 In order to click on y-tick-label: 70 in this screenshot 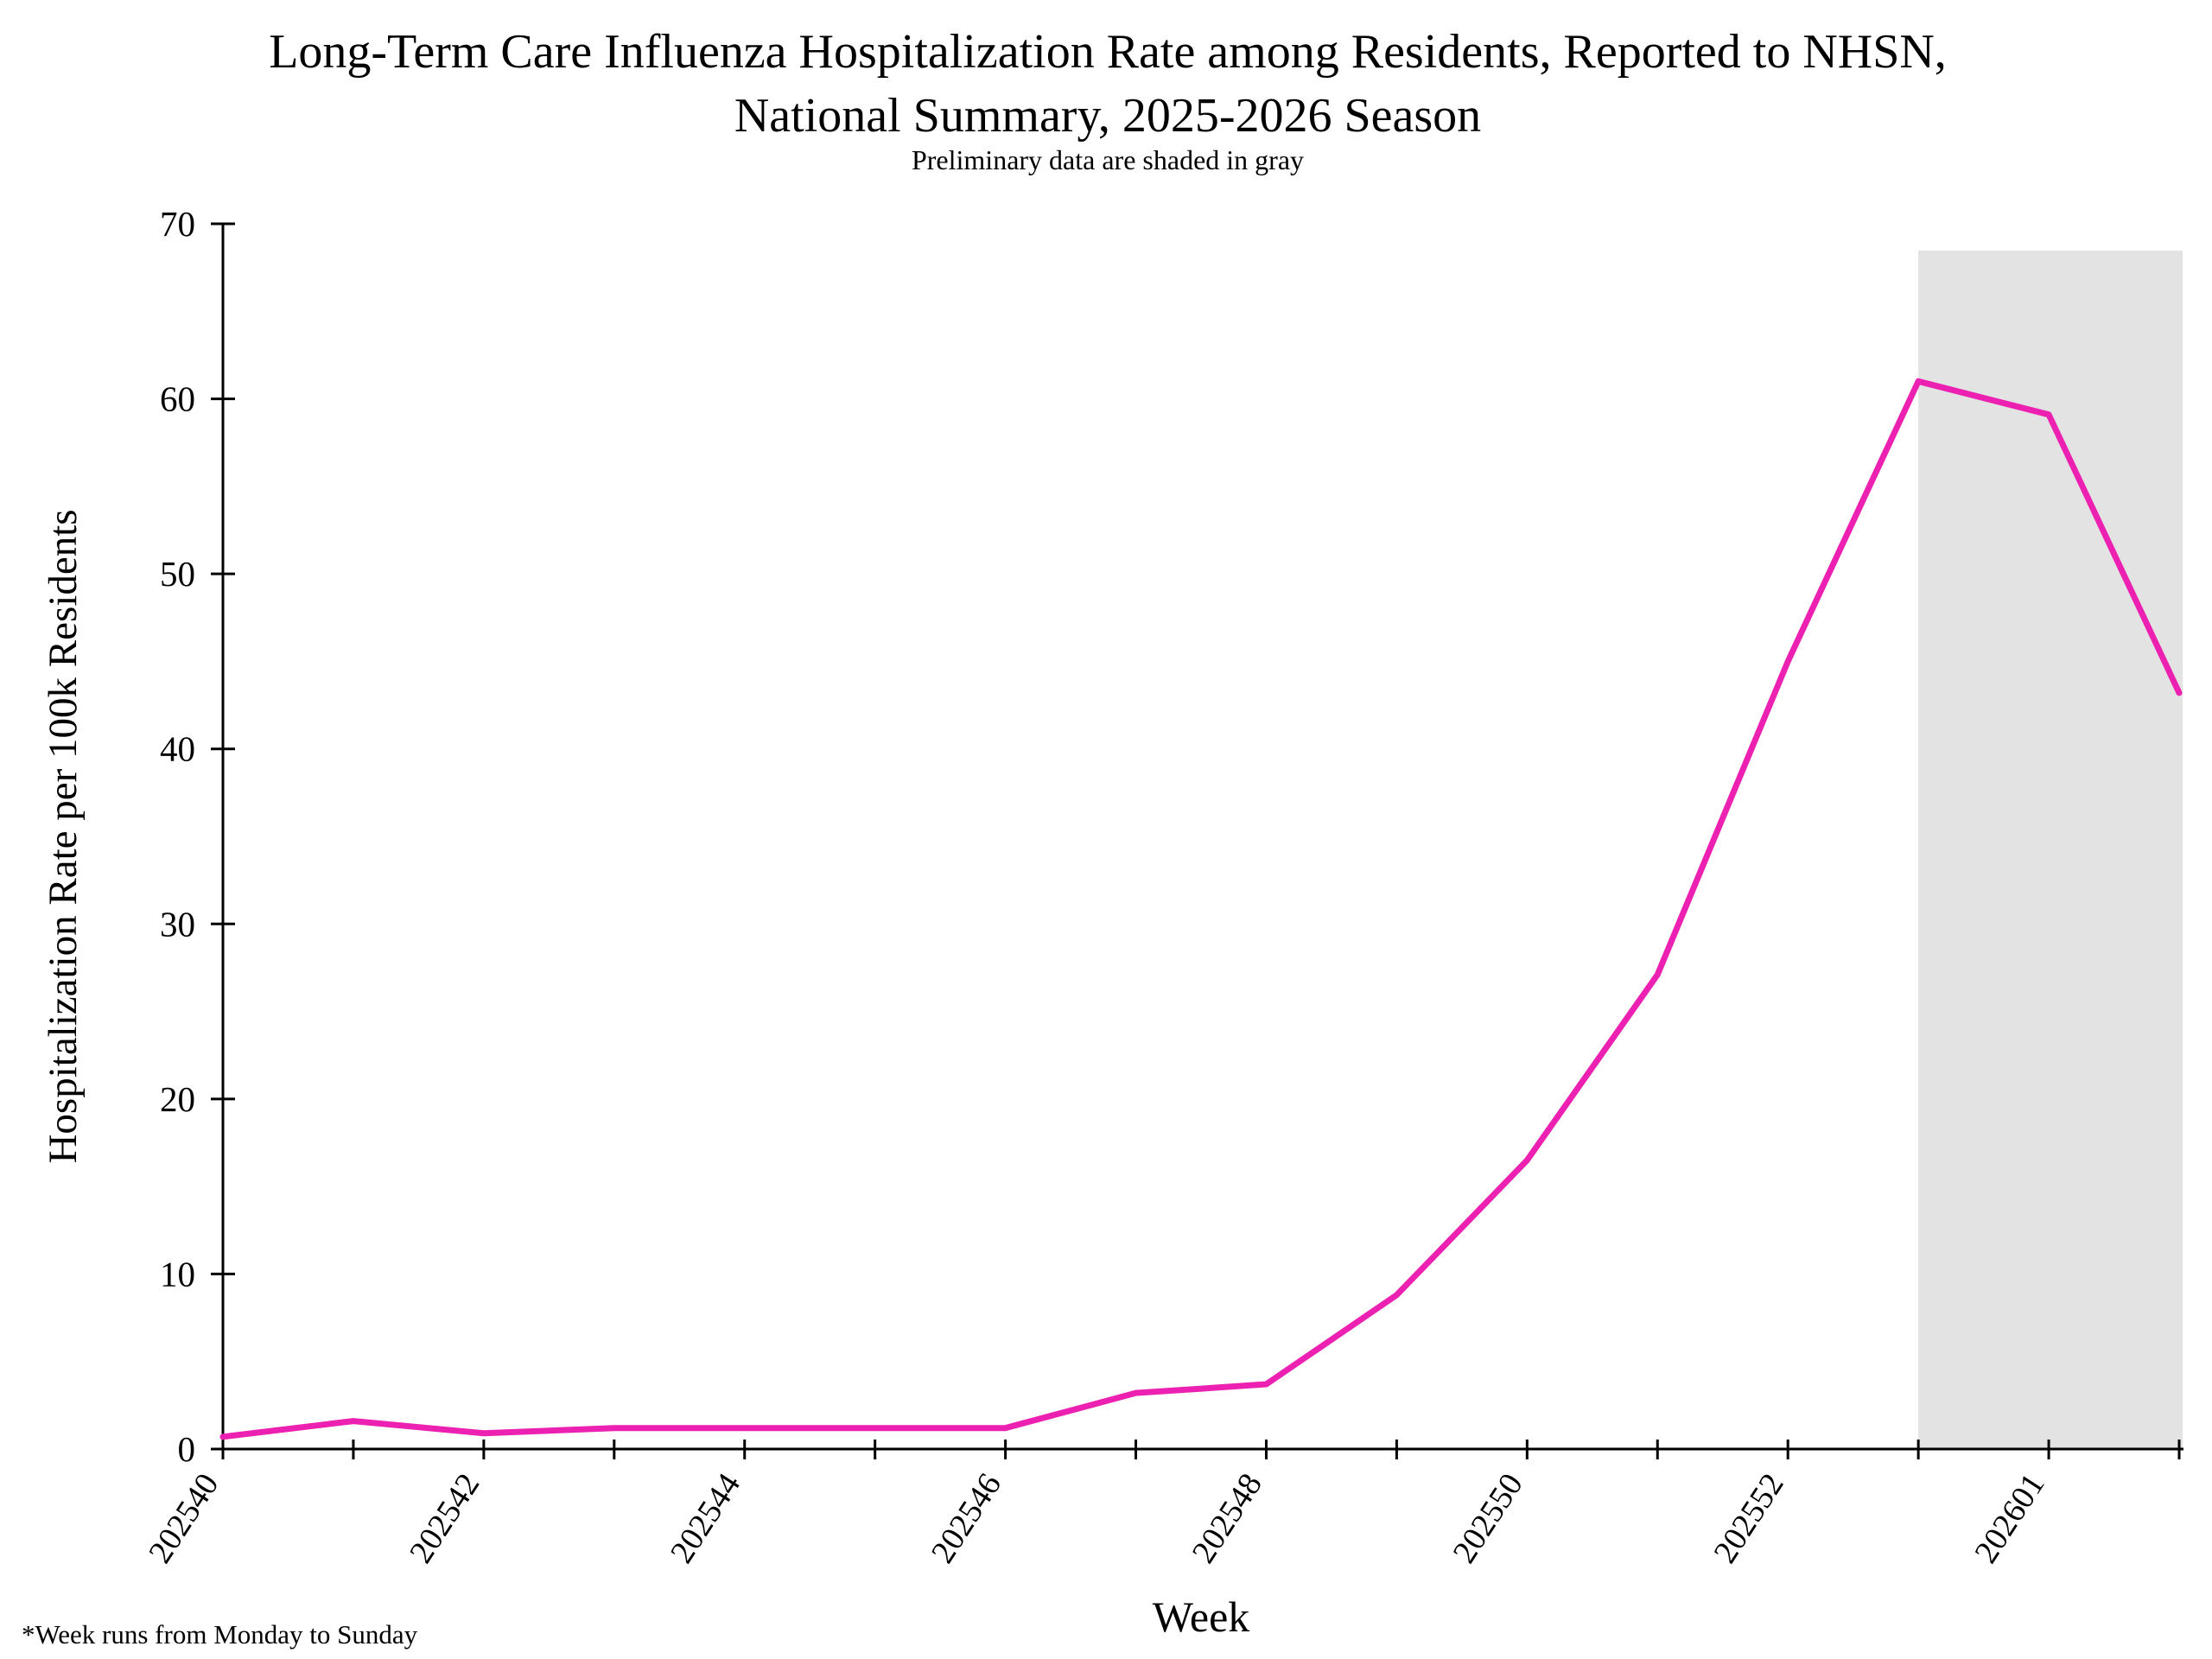, I will do `click(177, 224)`.